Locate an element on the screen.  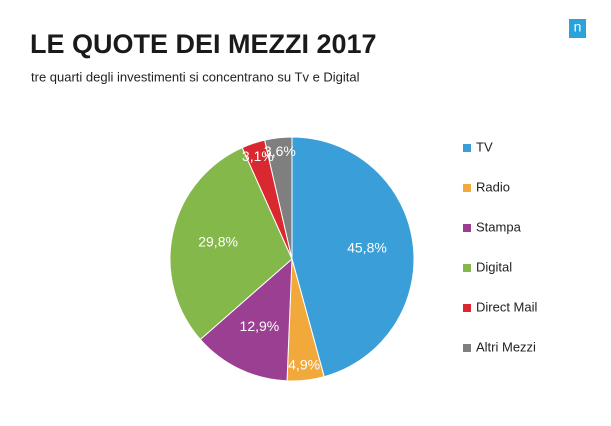
data-label: 29,8% is located at coordinates (218, 242).